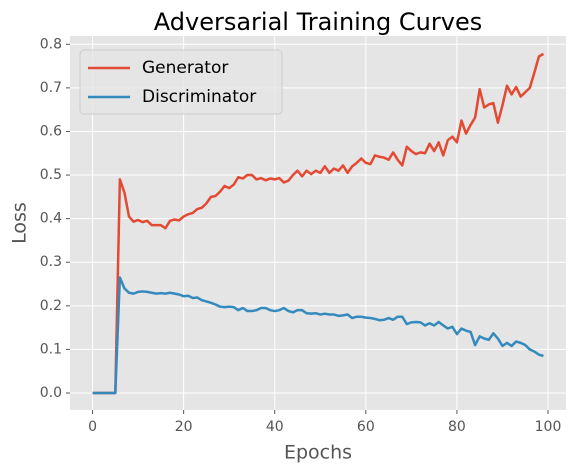 This screenshot has width=572, height=471. Describe the element at coordinates (318, 453) in the screenshot. I see `x-axis-label: Epochs` at that location.